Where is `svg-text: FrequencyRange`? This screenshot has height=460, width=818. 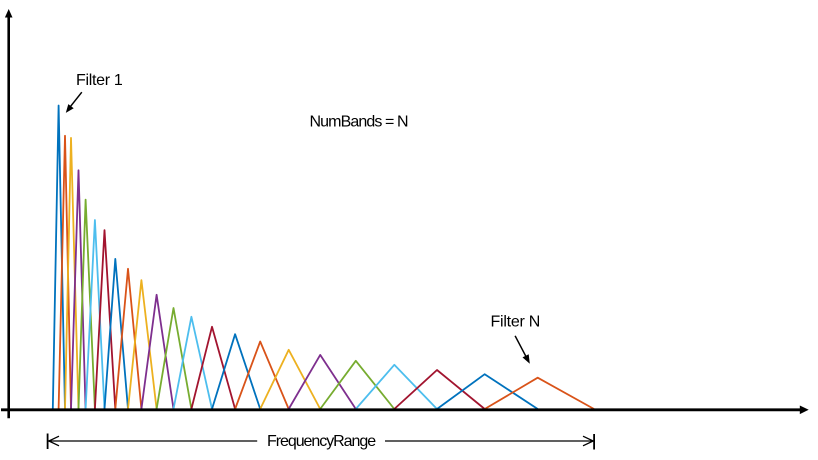 svg-text: FrequencyRange is located at coordinates (321, 441).